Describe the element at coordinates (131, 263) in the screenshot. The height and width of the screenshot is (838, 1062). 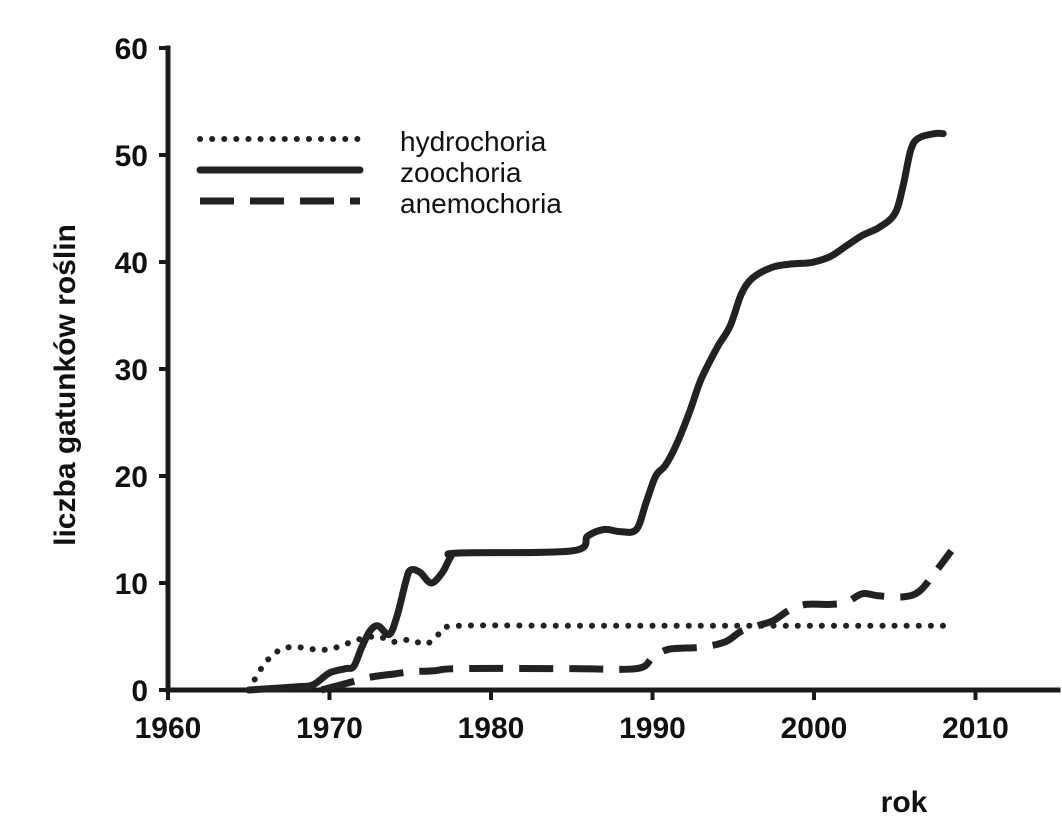
I see `y-tick-label: 40` at that location.